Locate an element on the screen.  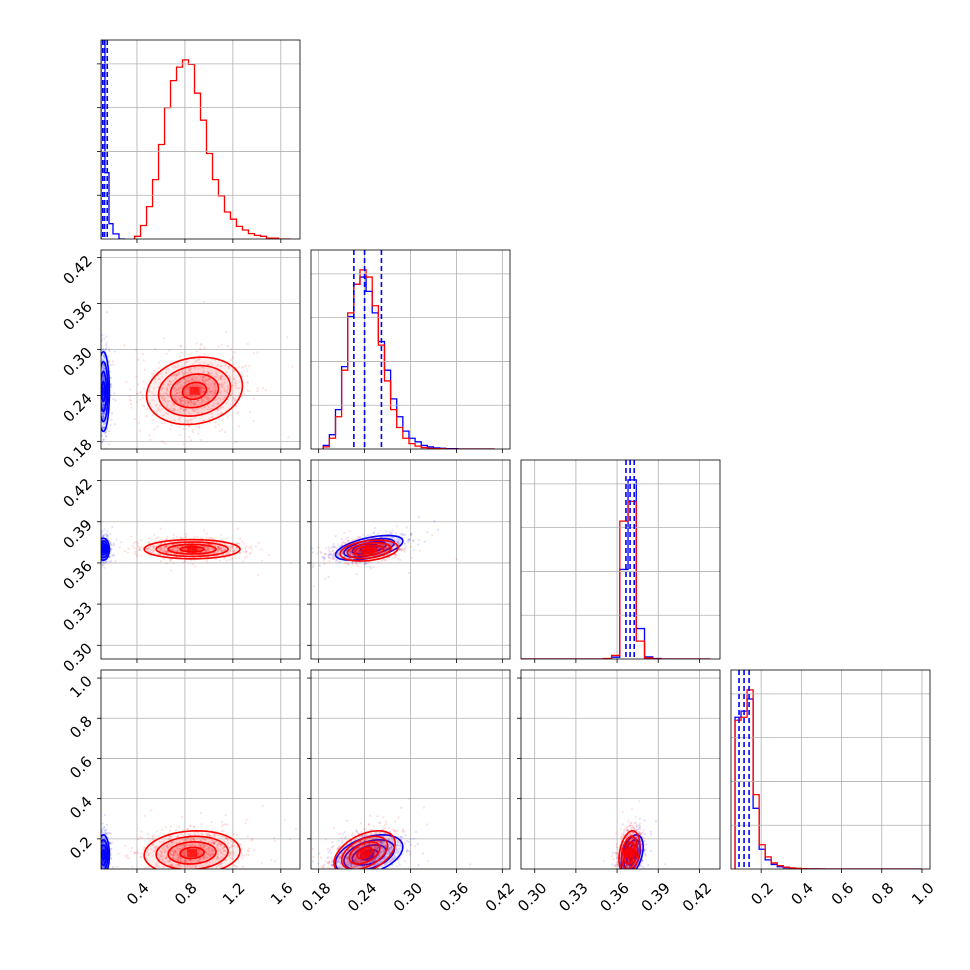
scatter-p0-p1-frame is located at coordinates (200, 349).